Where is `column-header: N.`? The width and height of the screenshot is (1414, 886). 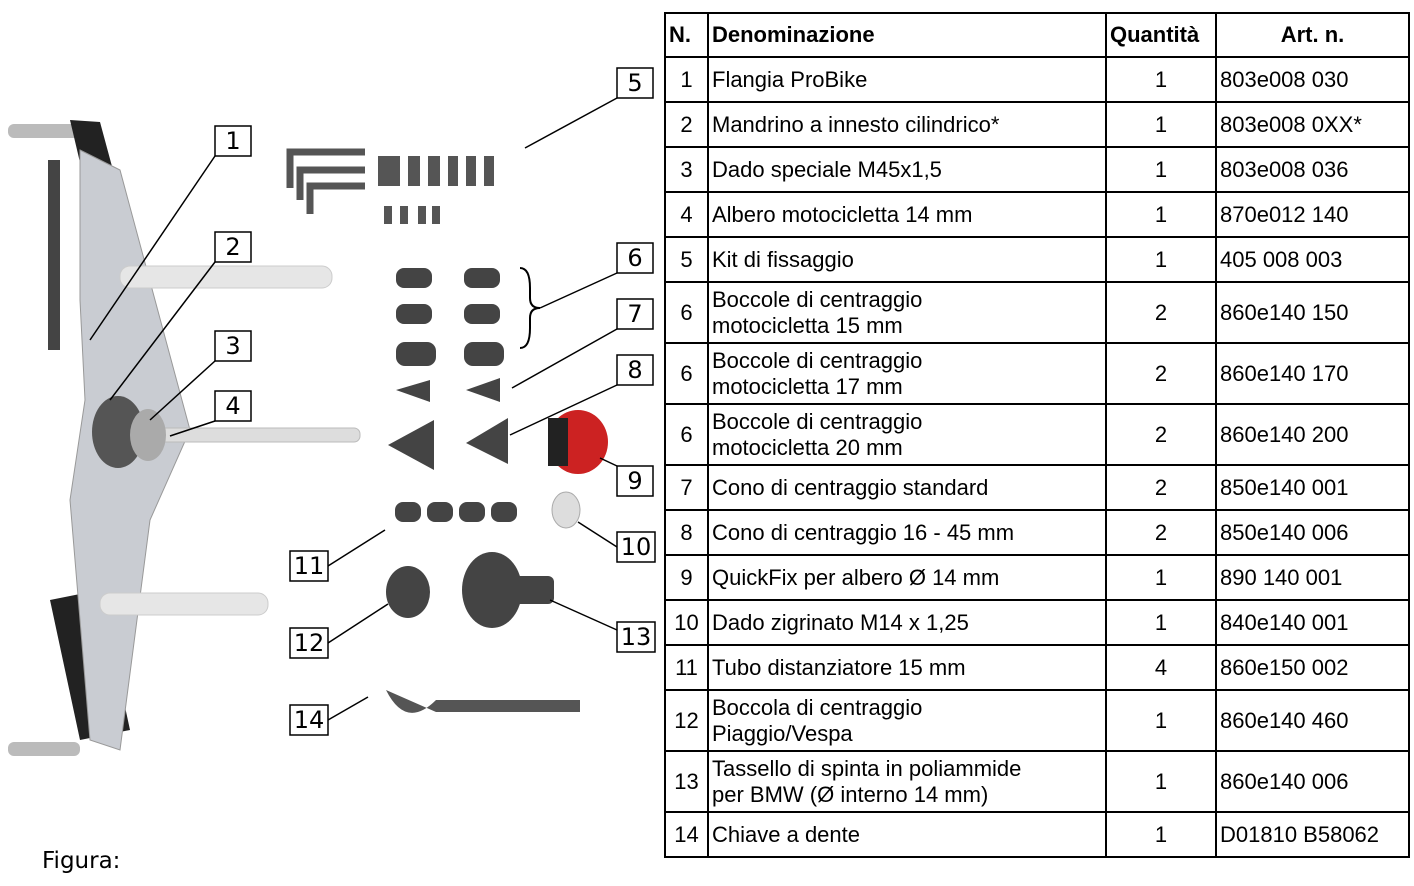
column-header: N. is located at coordinates (686, 35).